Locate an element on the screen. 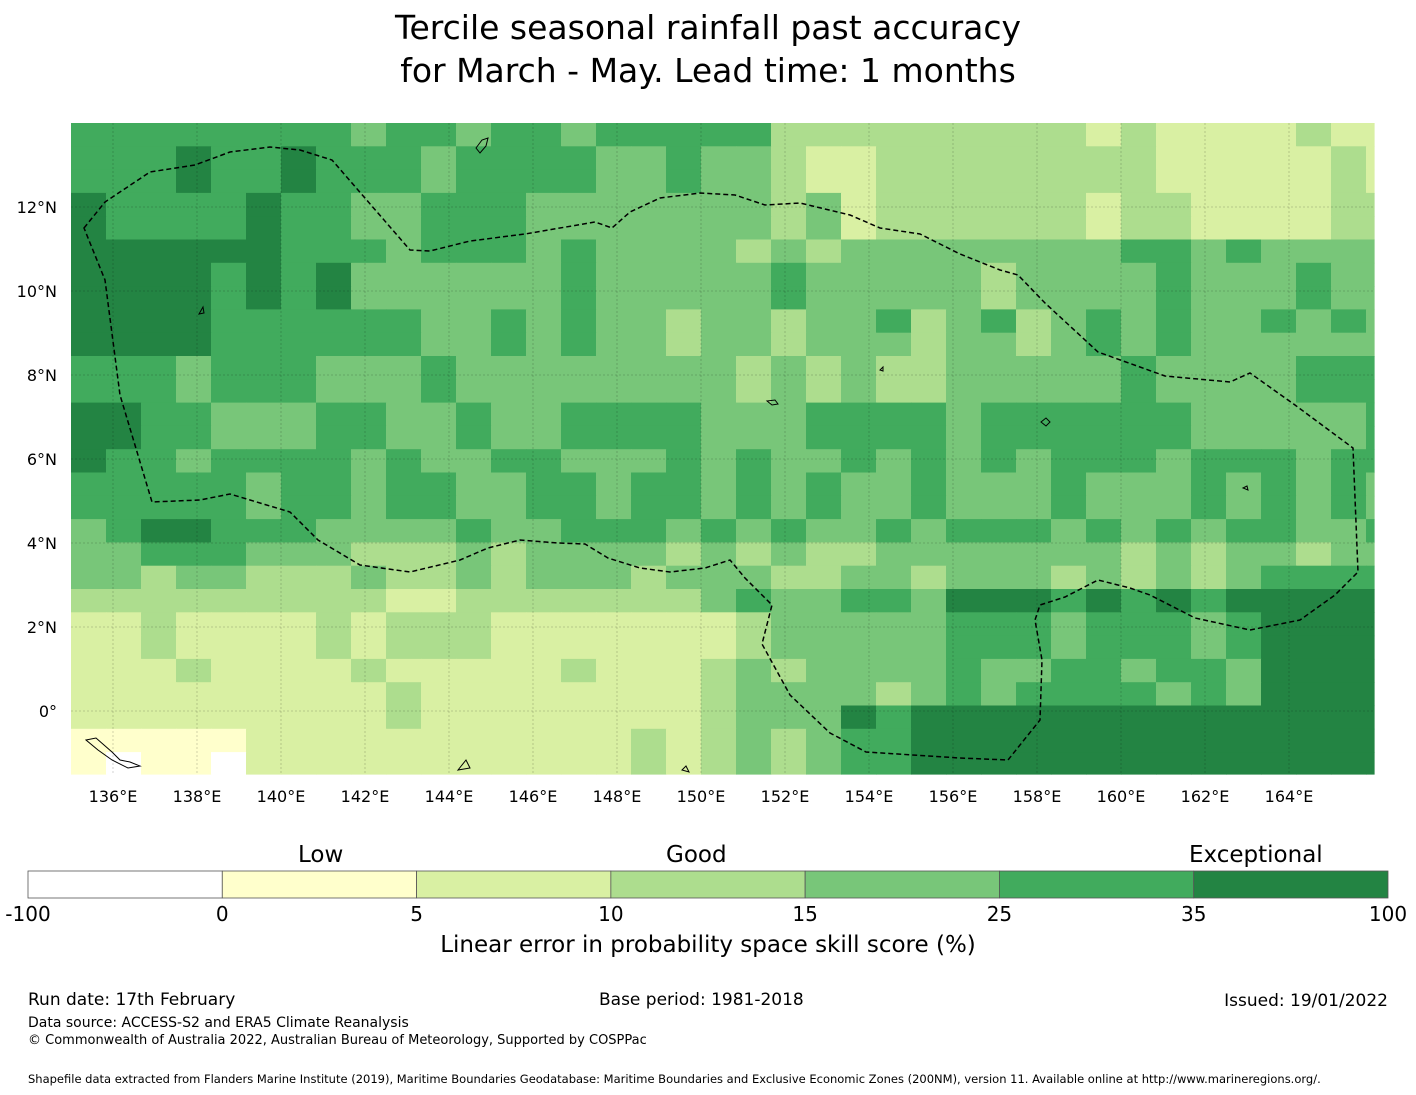  latitude-labels: 12°N 10°N 8°N 6°N 4°N 2°N 0° is located at coordinates (37, 459).